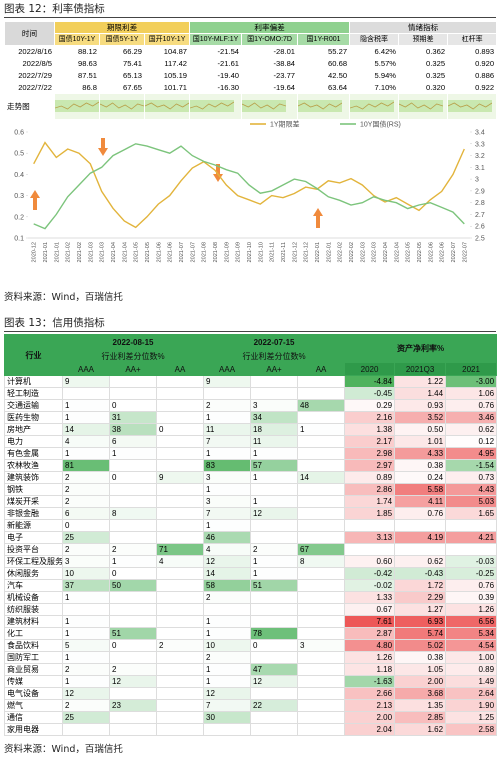 The image size is (500, 760). Describe the element at coordinates (370, 657) in the screenshot. I see `roa-cell: 1.26` at that location.